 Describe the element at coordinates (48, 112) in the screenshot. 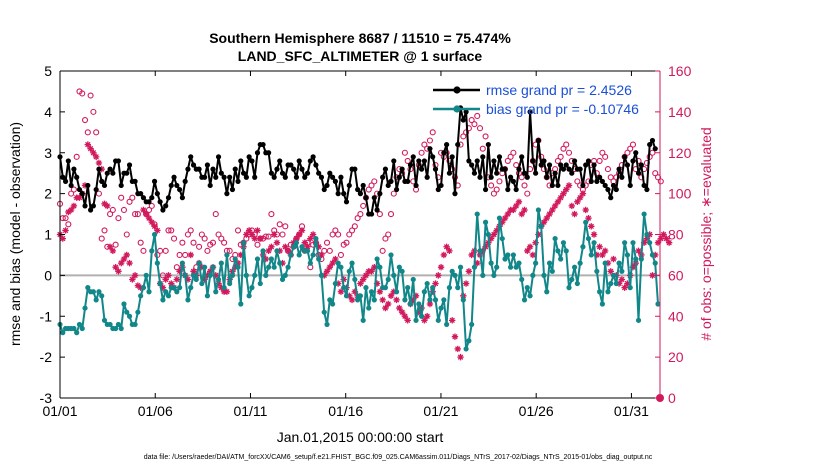

I see `y-left-tick-label: 4` at that location.